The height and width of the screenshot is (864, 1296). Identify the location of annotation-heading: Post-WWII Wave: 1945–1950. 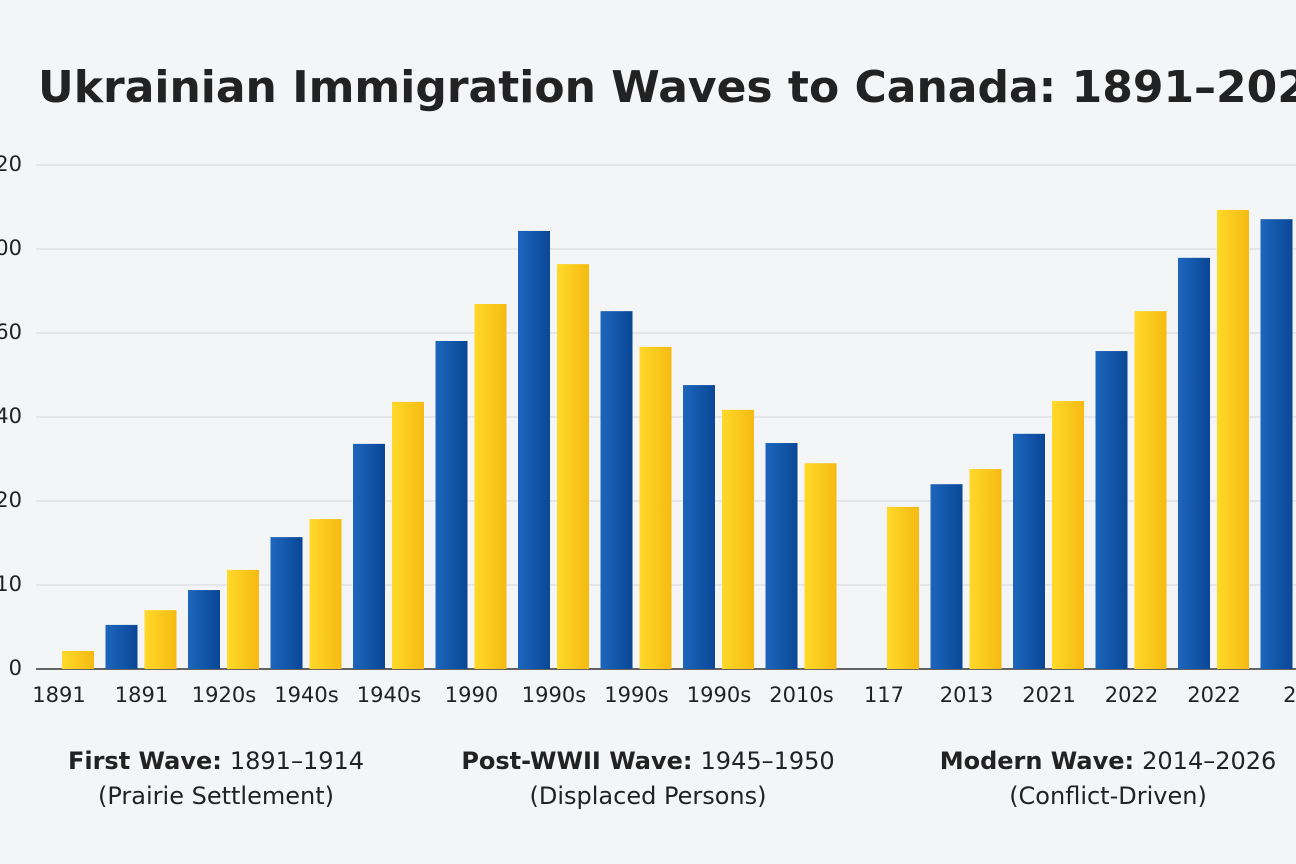
(647, 761).